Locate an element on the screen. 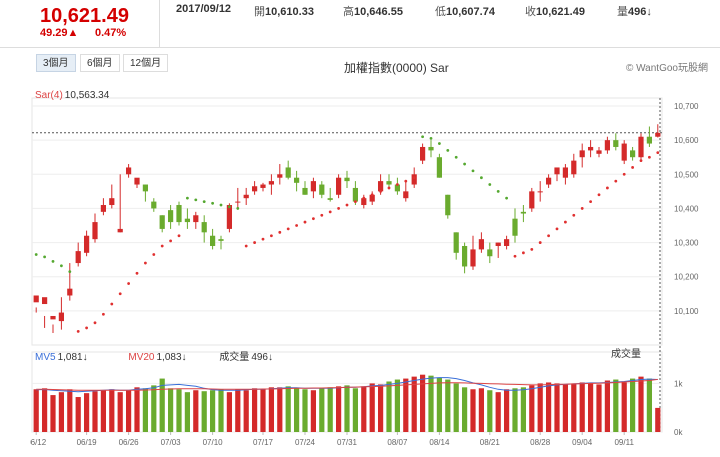  price-tick-label: 10,400 is located at coordinates (686, 208).